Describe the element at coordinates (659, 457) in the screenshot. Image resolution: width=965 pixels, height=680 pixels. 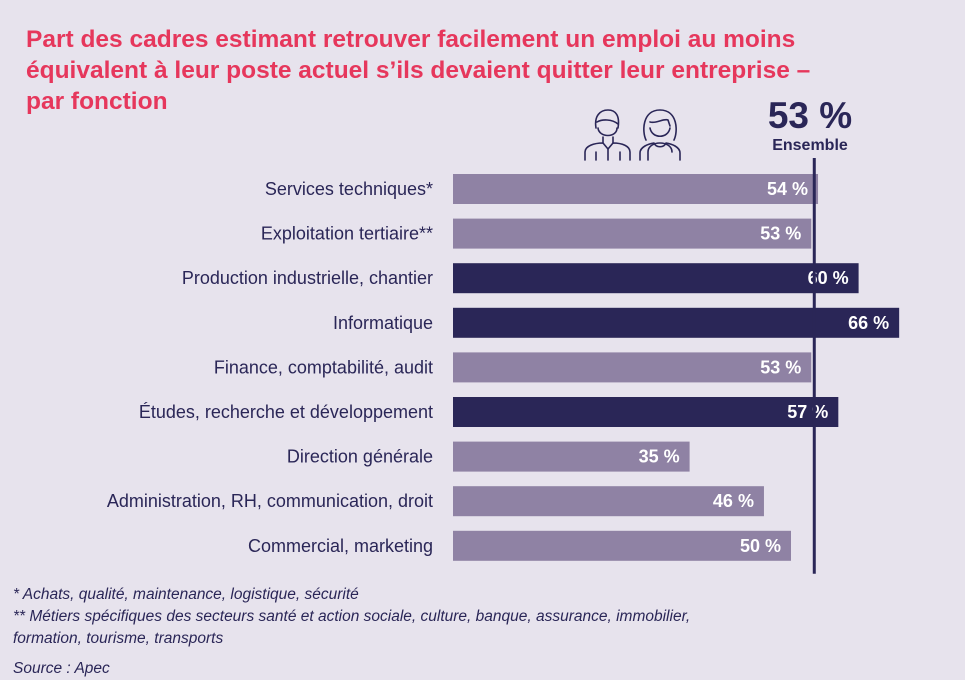
I see `value-label: 35 %` at that location.